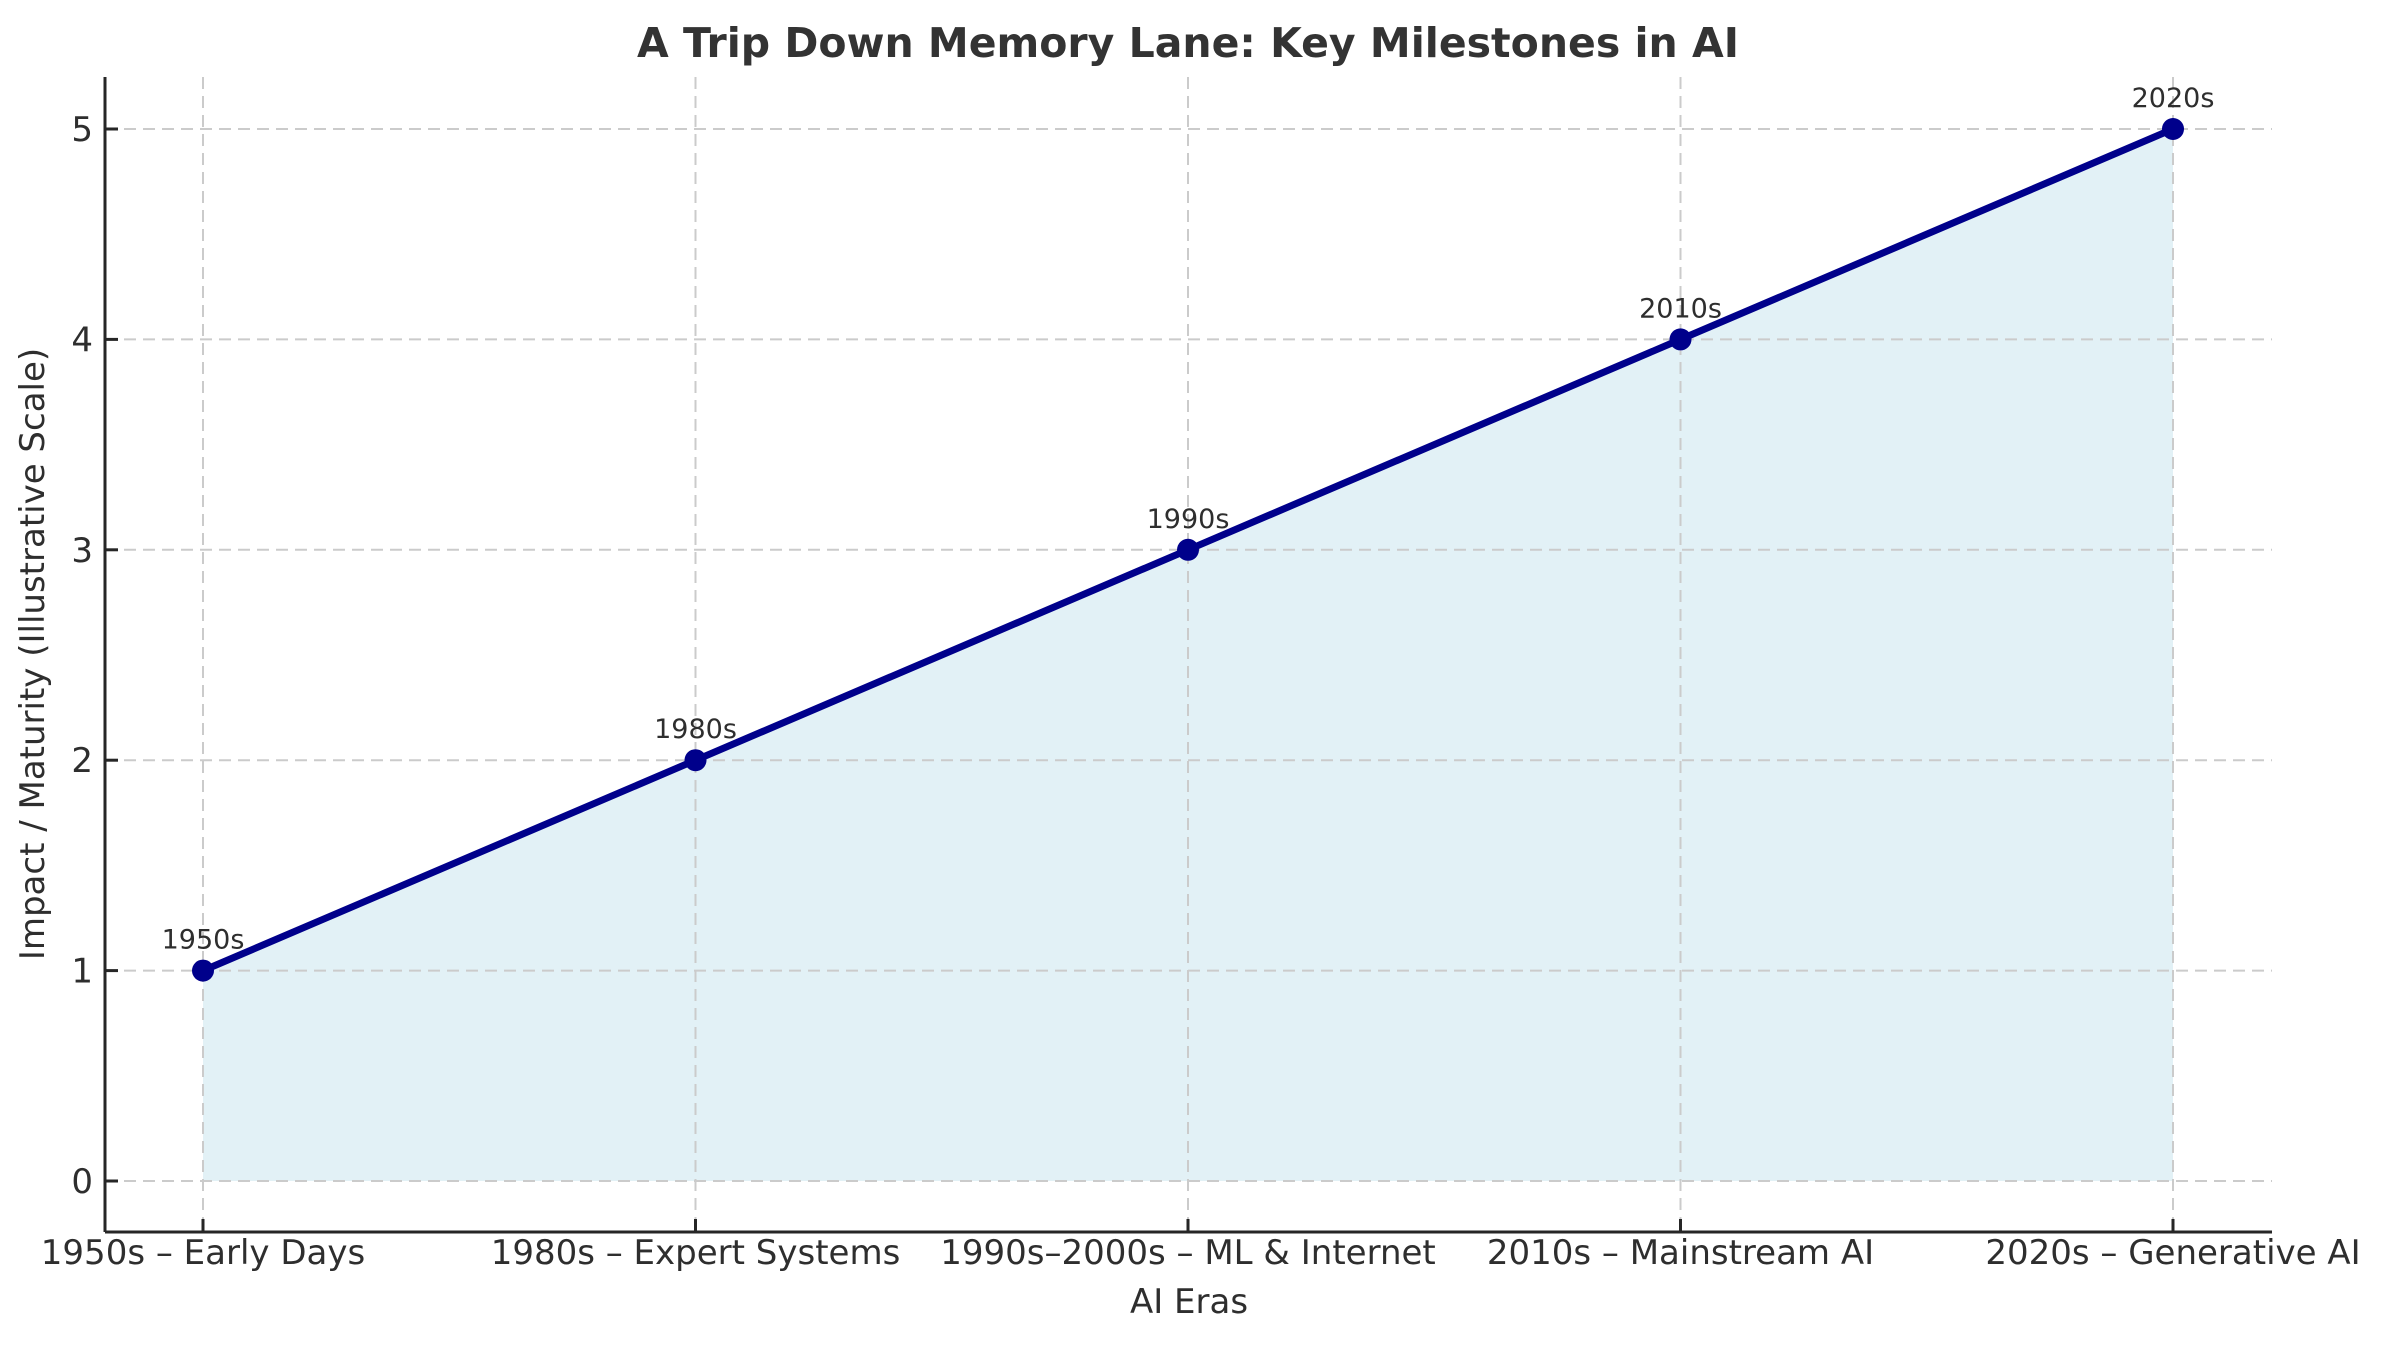 The width and height of the screenshot is (2400, 1350). Describe the element at coordinates (82, 972) in the screenshot. I see `y-tick-label-1: 1` at that location.